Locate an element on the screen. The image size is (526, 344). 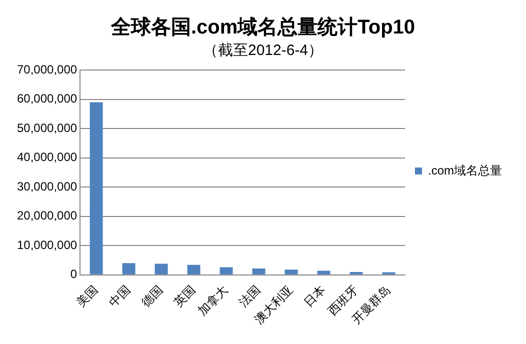
y-tick-label: 10,000,000 is located at coordinates (47, 245).